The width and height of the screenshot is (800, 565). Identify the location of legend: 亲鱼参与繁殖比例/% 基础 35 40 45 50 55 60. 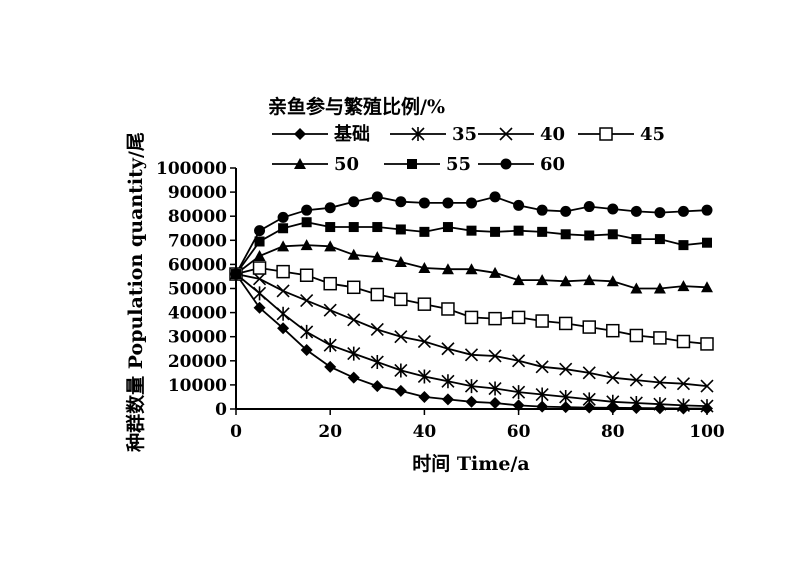
(466, 135).